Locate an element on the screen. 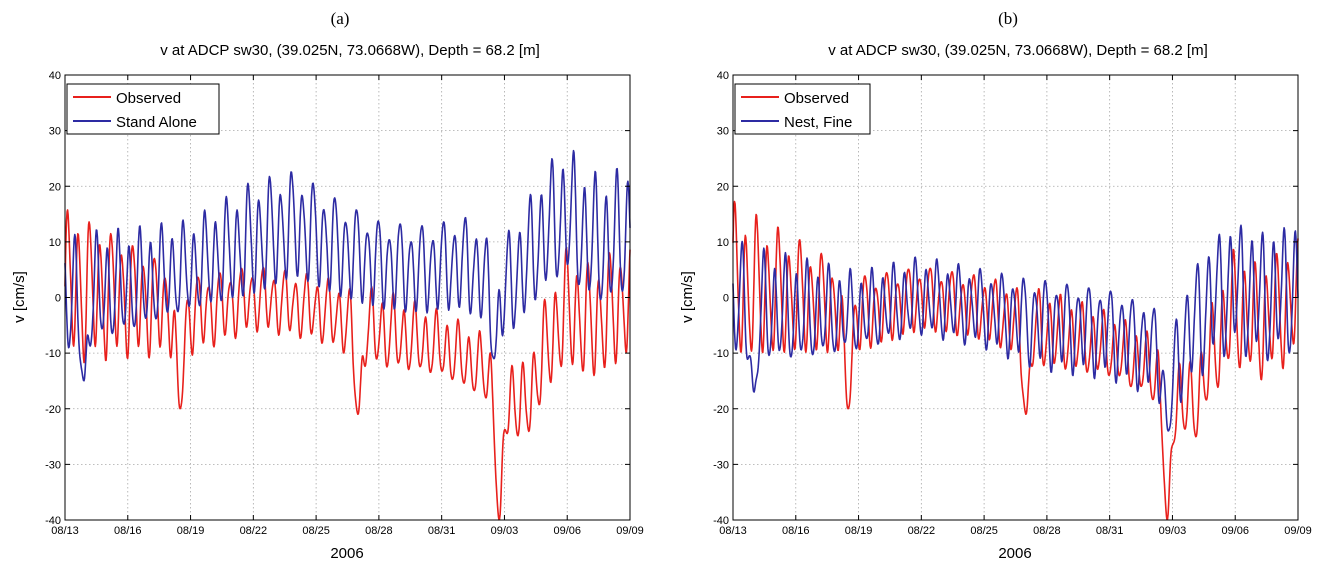 This screenshot has width=1336, height=565. legend: Observed Nest, Fine is located at coordinates (802, 109).